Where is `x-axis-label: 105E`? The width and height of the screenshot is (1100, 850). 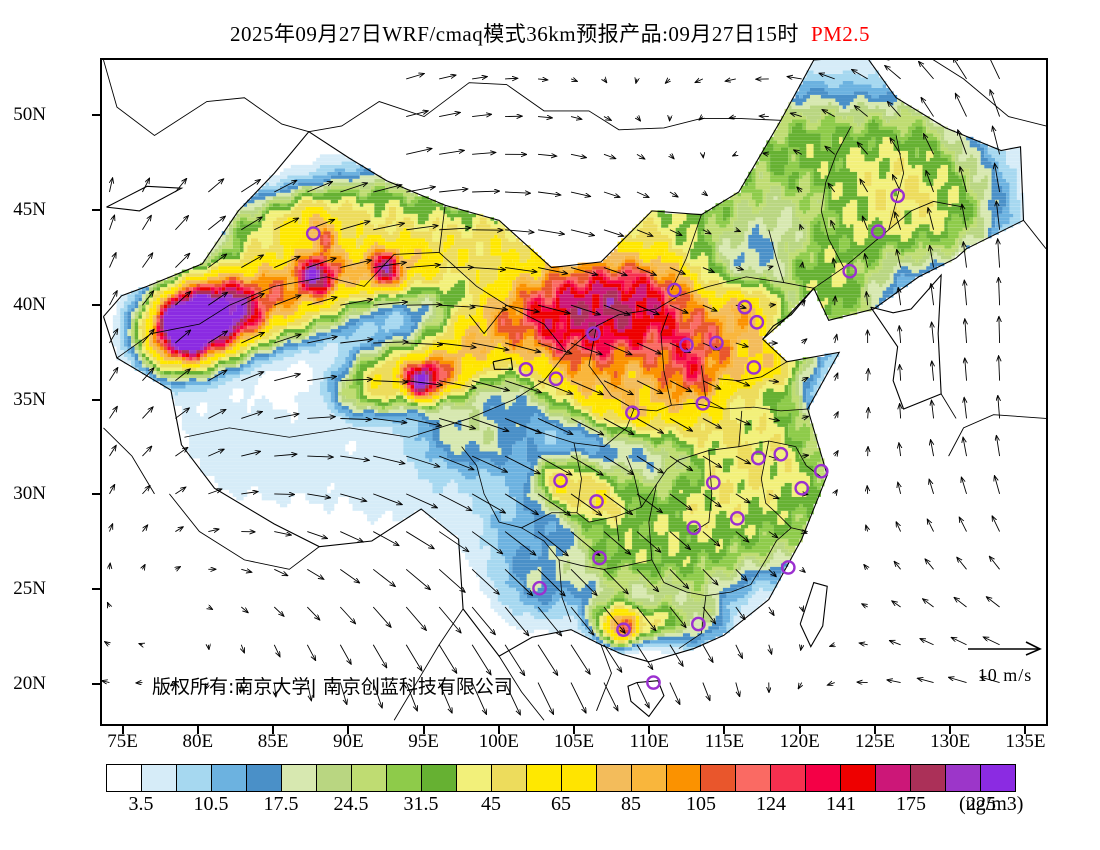 x-axis-label: 105E is located at coordinates (574, 741).